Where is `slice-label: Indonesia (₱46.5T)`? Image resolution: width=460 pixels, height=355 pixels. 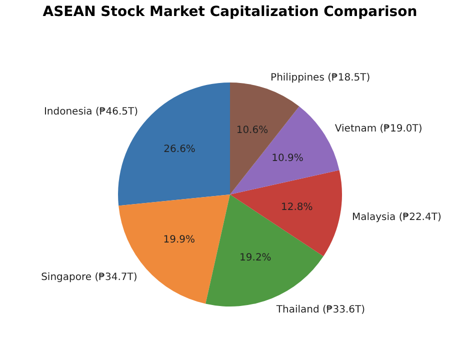 slice-label: Indonesia (₱46.5T) is located at coordinates (91, 112).